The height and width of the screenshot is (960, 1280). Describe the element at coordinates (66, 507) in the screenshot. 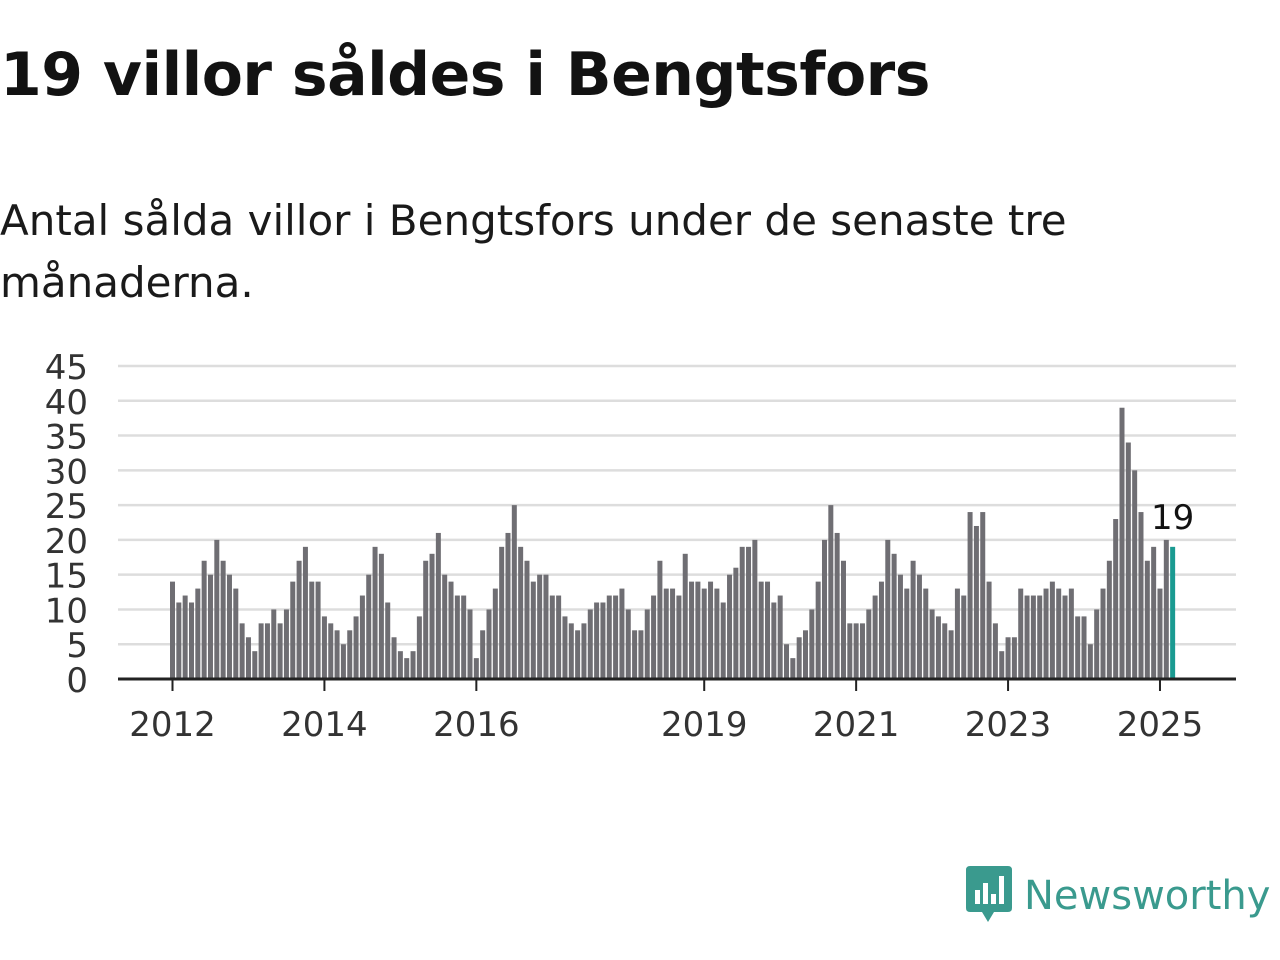

I see `y-tick-label: 25` at that location.